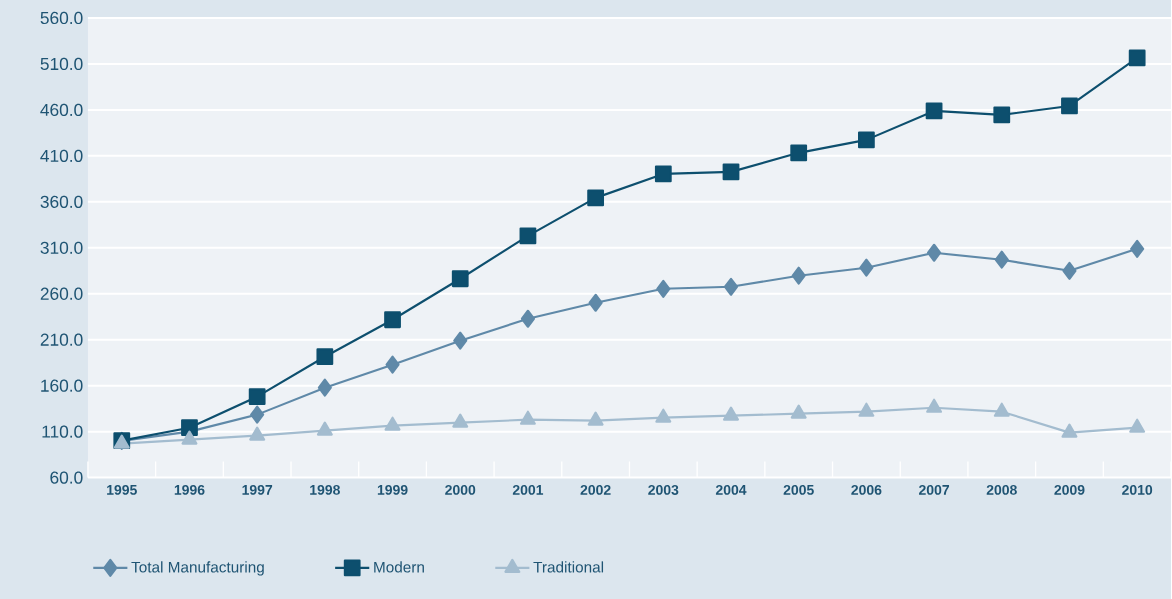 The image size is (1172, 599). I want to click on y-tick-label: 260.0, so click(61, 293).